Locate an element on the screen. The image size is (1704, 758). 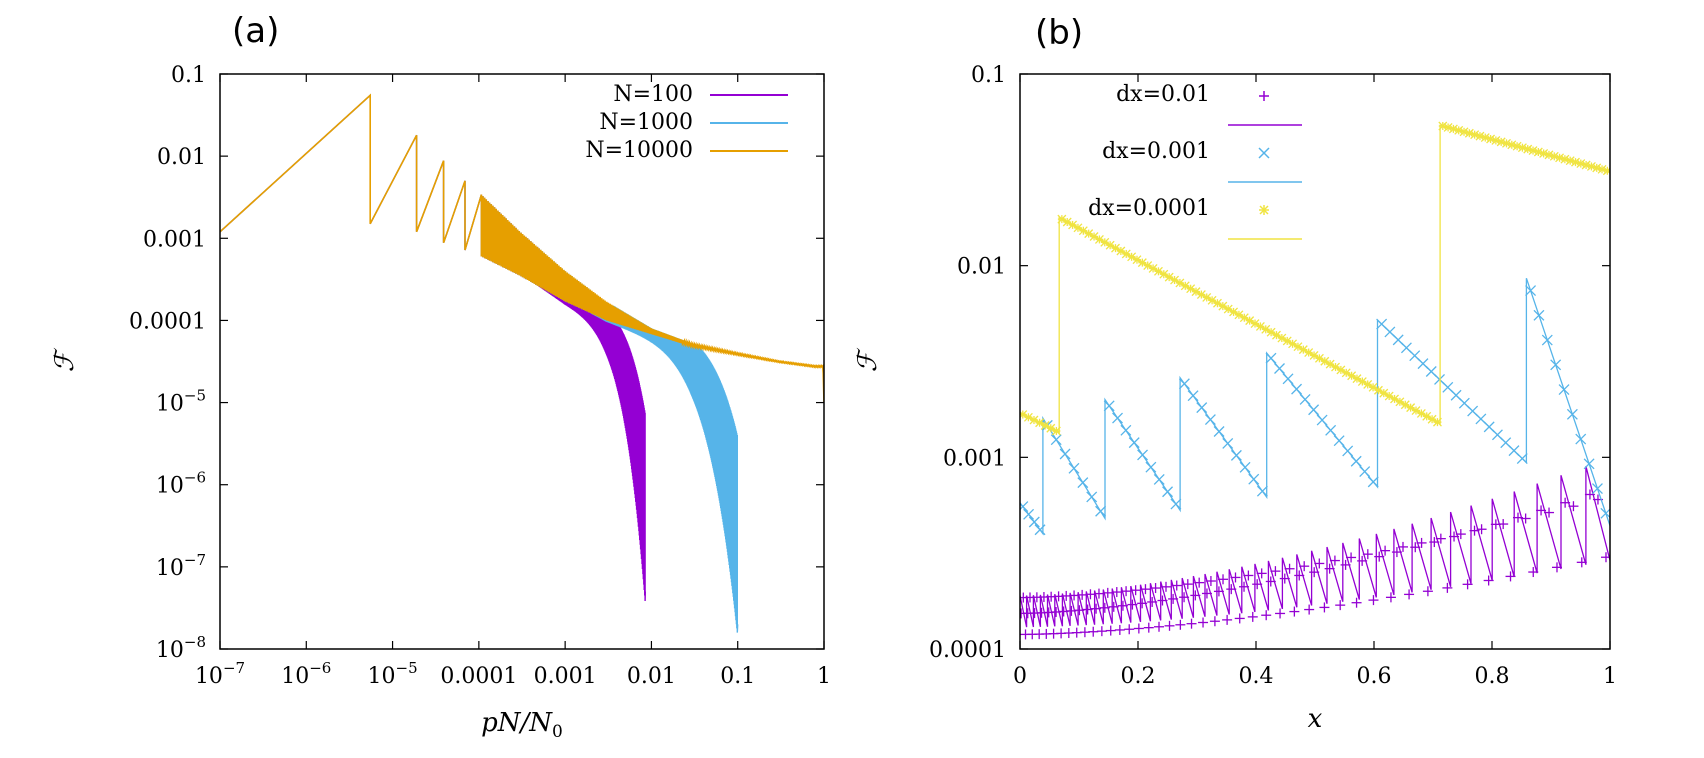
legend-item-n10000: N=10000 is located at coordinates (686, 150).